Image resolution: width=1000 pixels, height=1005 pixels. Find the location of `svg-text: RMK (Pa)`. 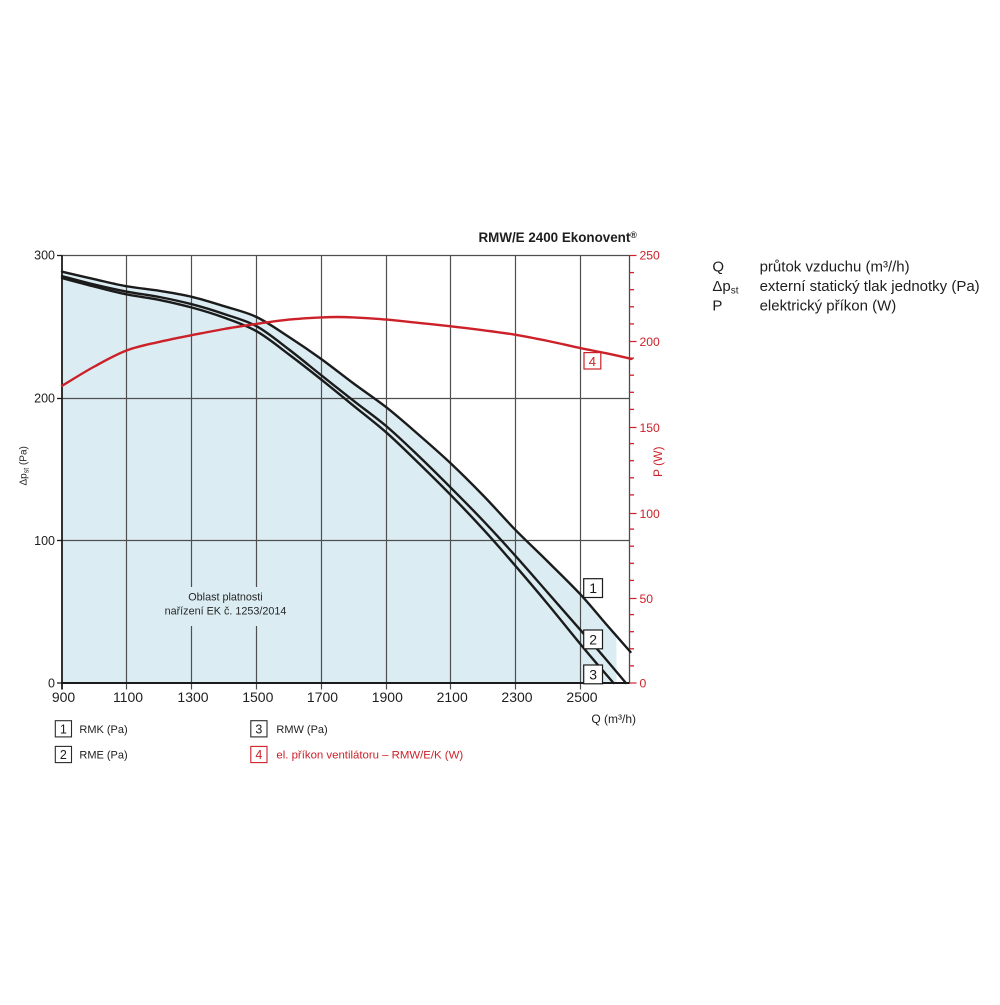

svg-text: RMK (Pa) is located at coordinates (103, 730).